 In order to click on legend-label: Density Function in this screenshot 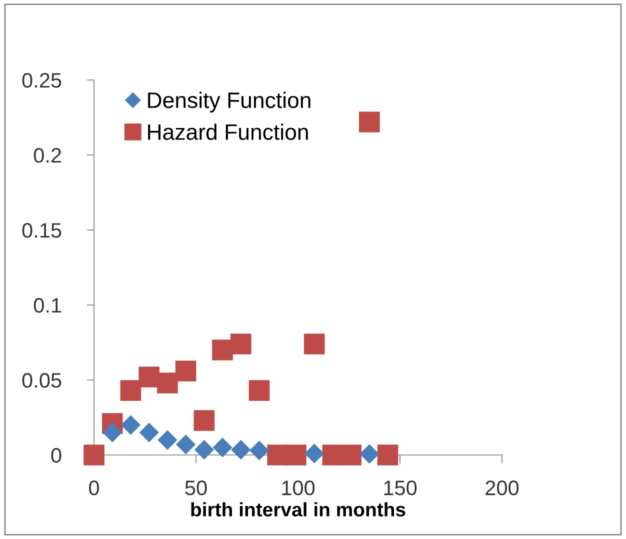, I will do `click(229, 102)`.